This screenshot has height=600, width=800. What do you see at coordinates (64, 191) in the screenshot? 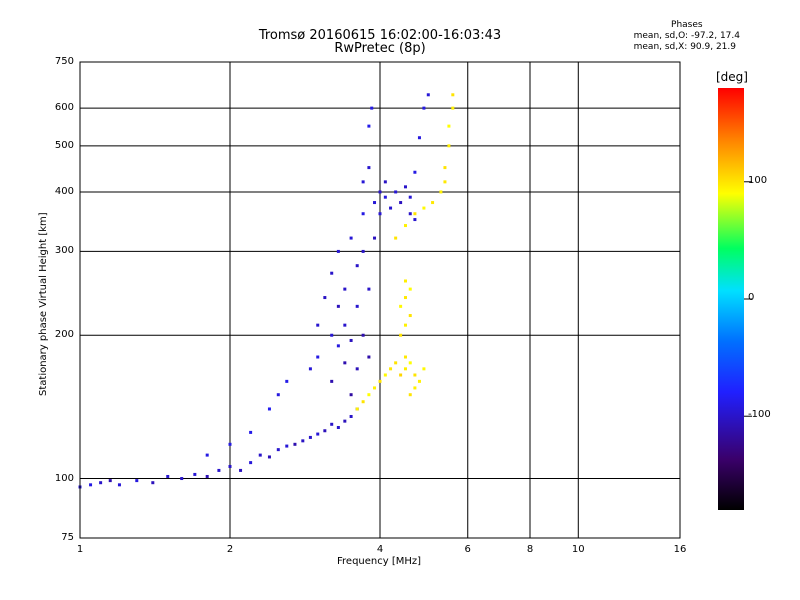
I see `y-tick-label: 400` at bounding box center [64, 191].